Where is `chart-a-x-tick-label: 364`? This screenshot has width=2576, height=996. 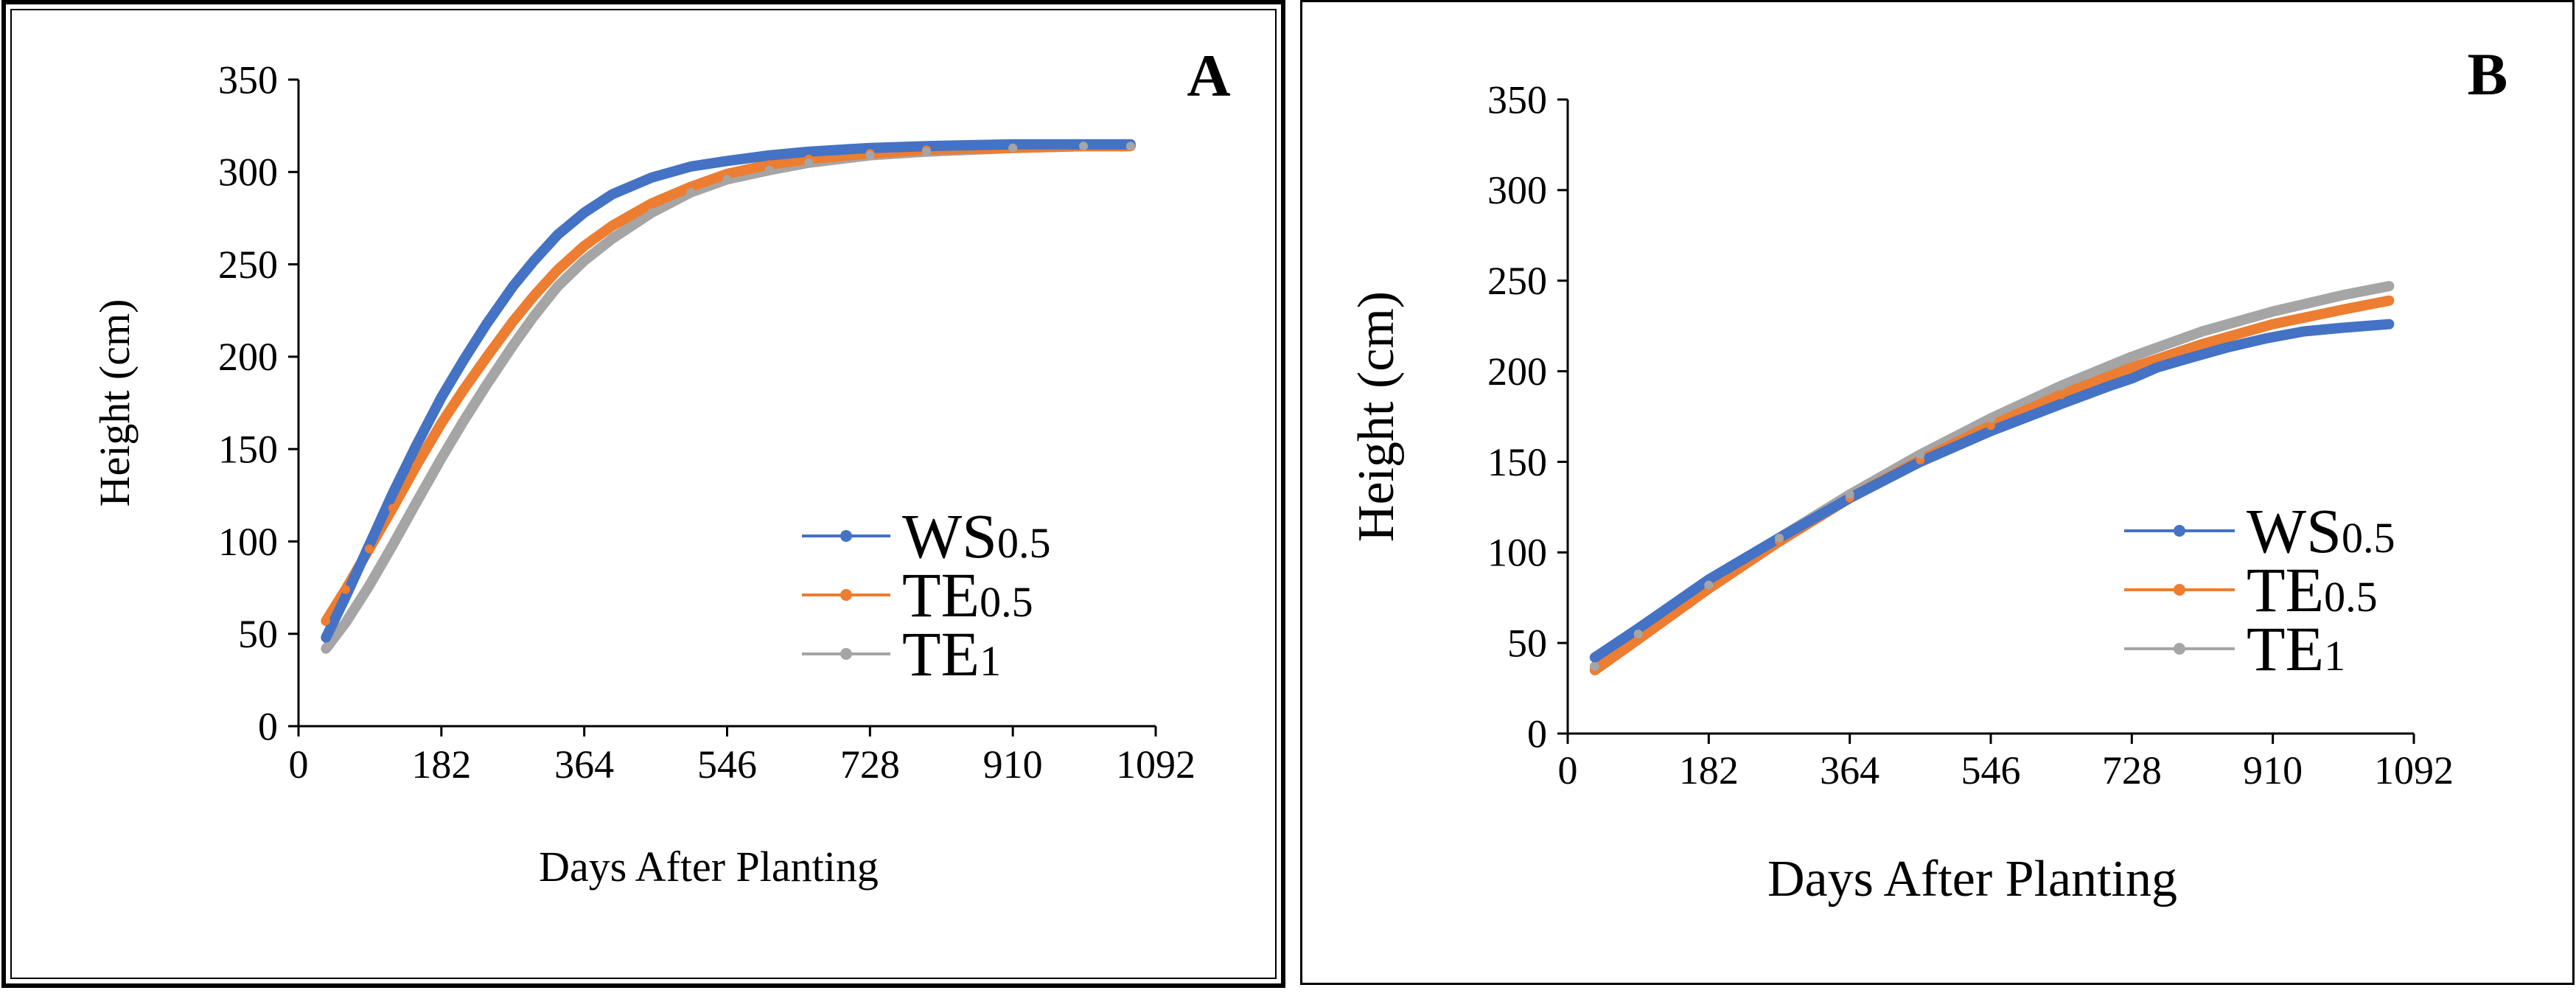 chart-a-x-tick-label: 364 is located at coordinates (584, 764).